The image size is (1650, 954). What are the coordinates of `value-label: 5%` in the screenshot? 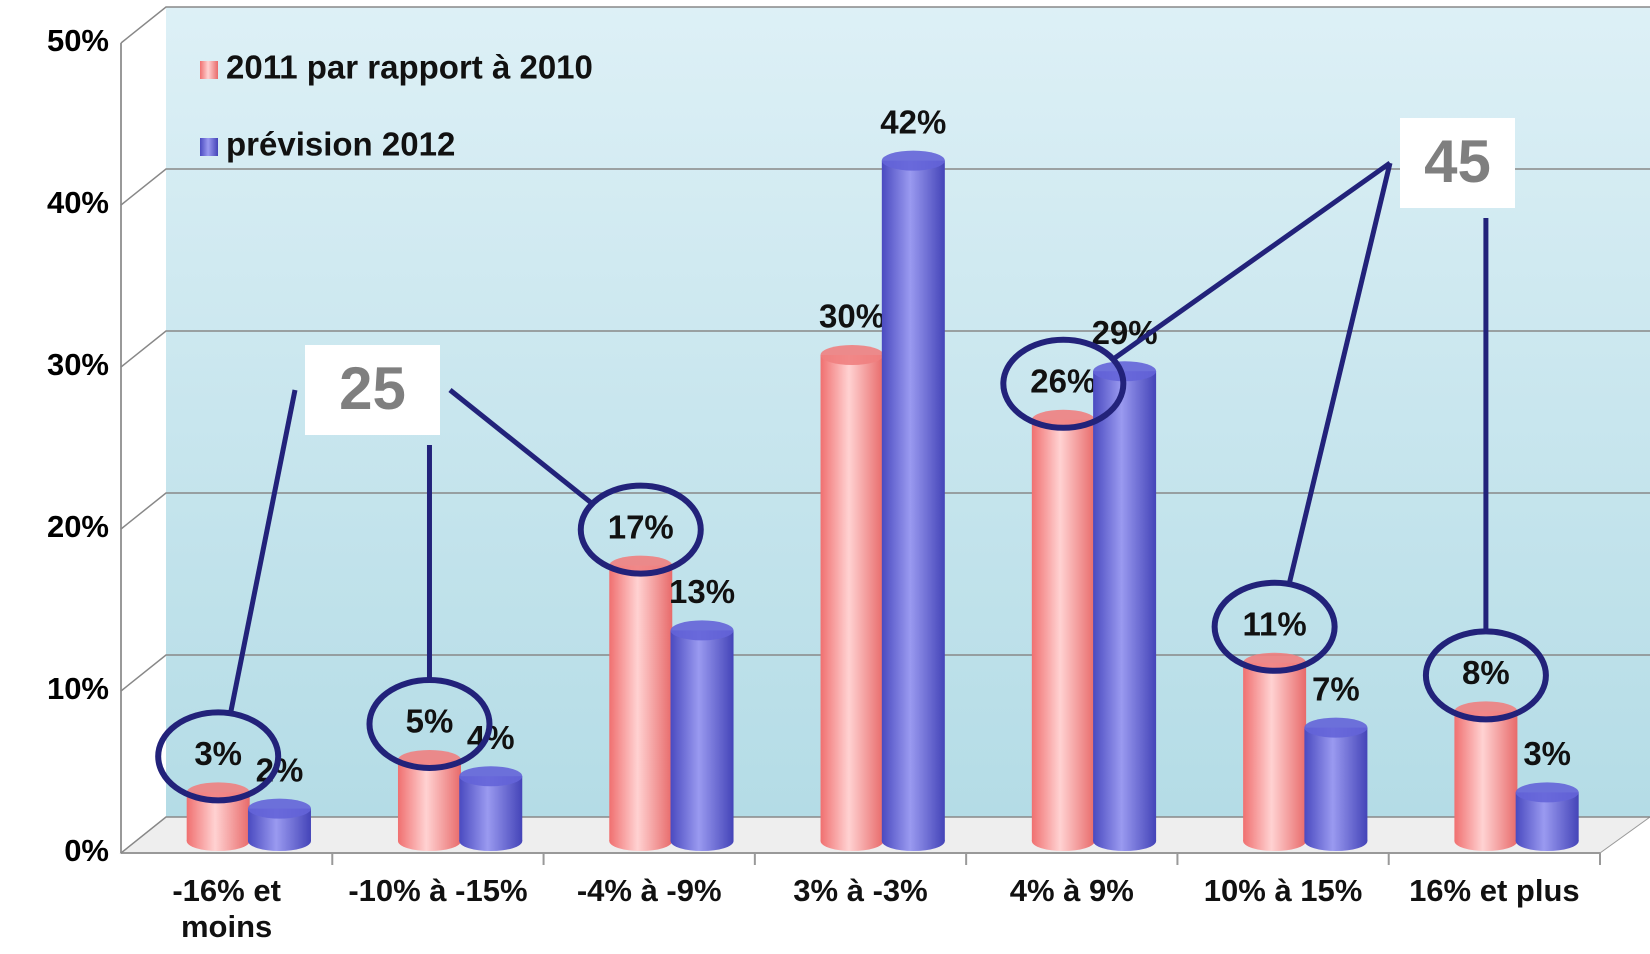 It's located at (430, 721).